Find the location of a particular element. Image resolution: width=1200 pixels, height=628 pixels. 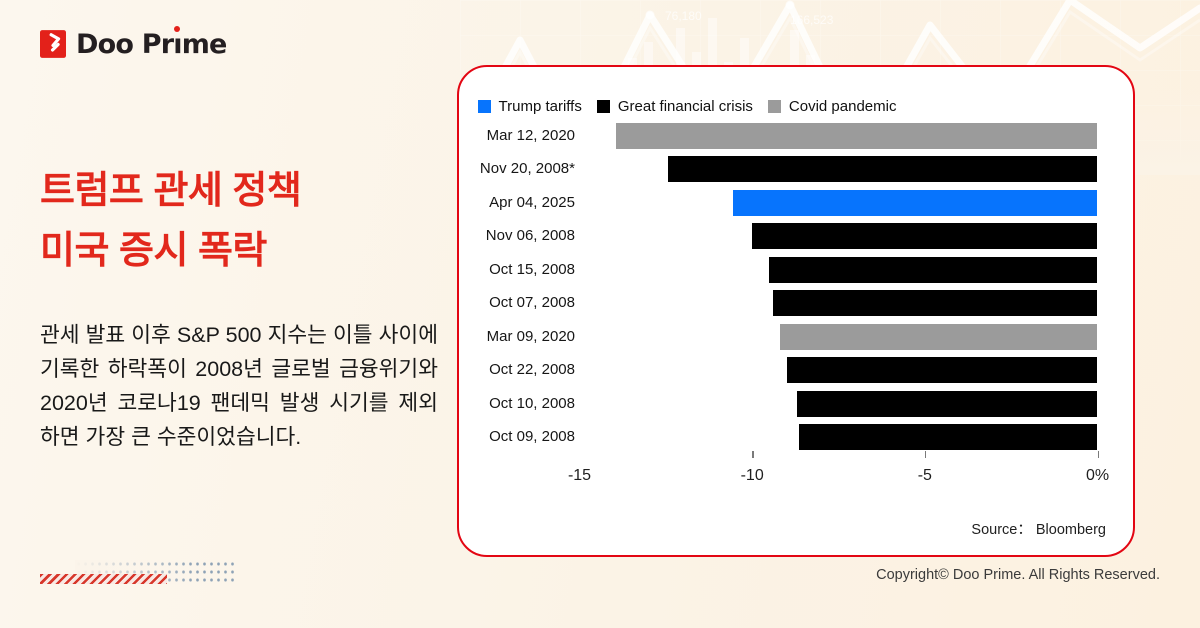

axis-tick-label: -15 is located at coordinates (579, 475).